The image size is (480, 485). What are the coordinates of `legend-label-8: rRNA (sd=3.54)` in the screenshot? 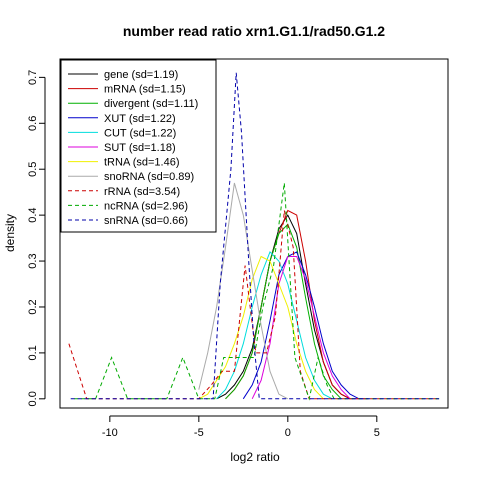 It's located at (142, 192).